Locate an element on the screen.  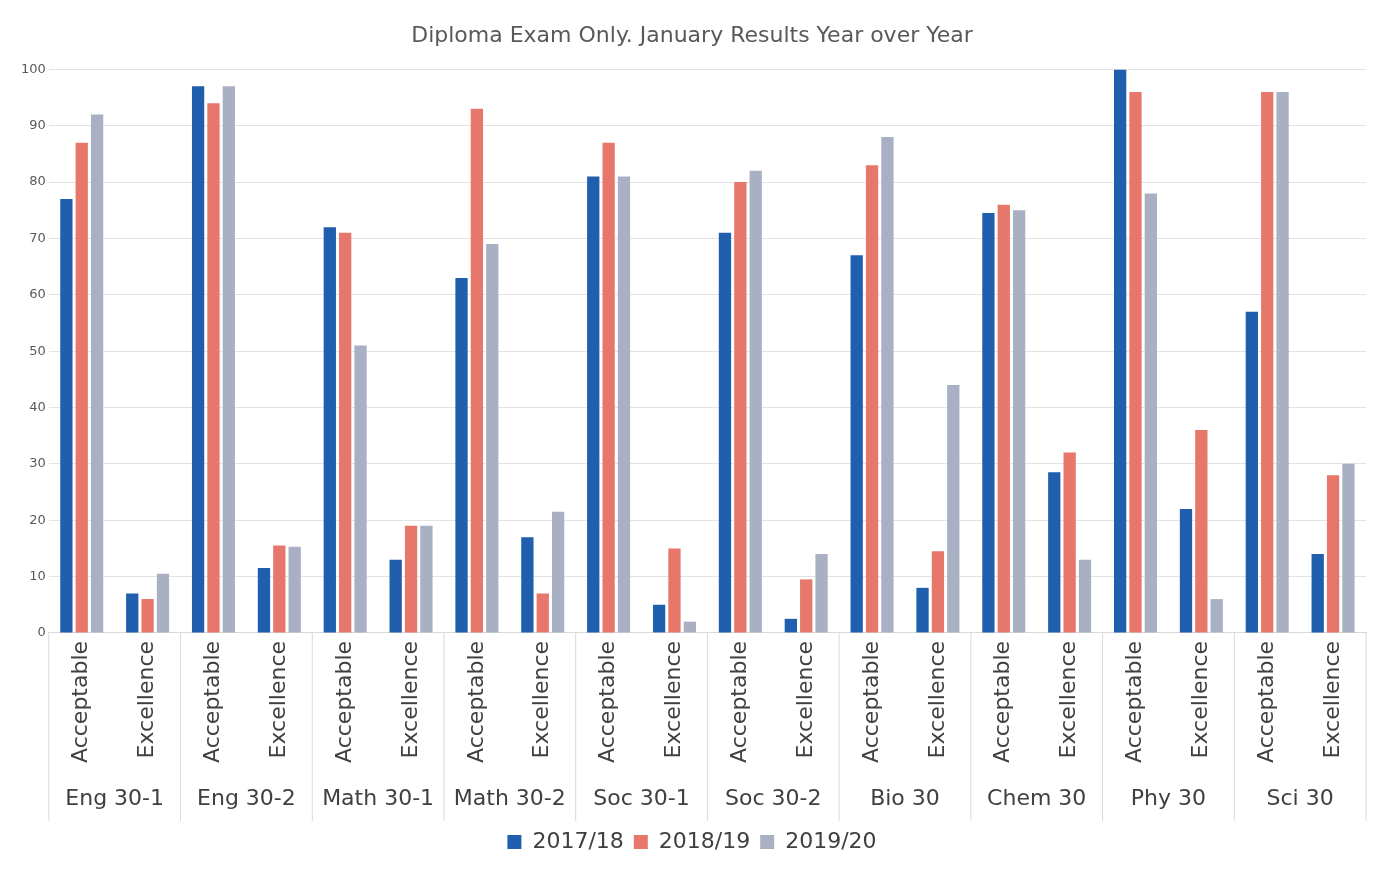
text: Sci 30 is located at coordinates (1300, 797).